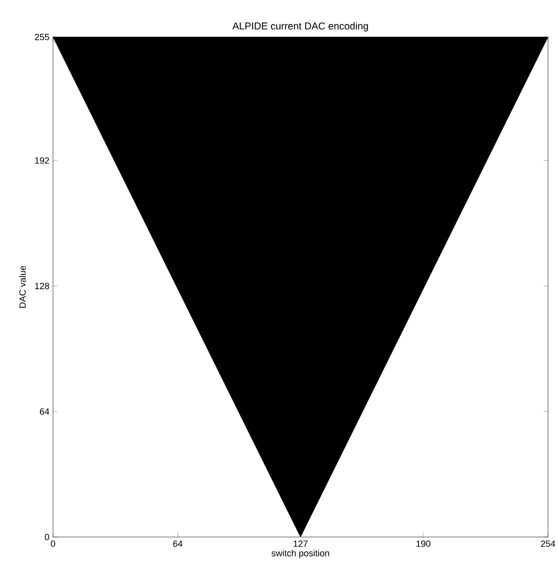  Describe the element at coordinates (300, 27) in the screenshot. I see `chart-title: ALPIDE current DAC encoding` at that location.